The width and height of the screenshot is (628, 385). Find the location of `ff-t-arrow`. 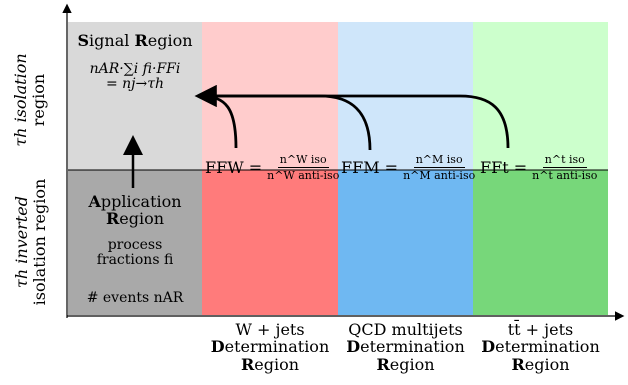

ff-t-arrow is located at coordinates (355, 121).